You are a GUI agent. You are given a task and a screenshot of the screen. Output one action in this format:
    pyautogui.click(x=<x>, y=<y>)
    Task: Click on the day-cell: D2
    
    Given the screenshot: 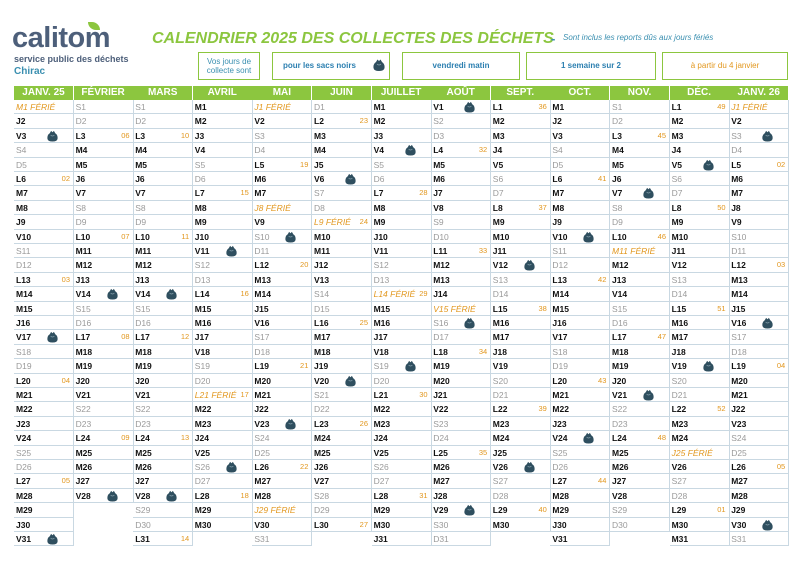 What is the action you would take?
    pyautogui.click(x=640, y=121)
    